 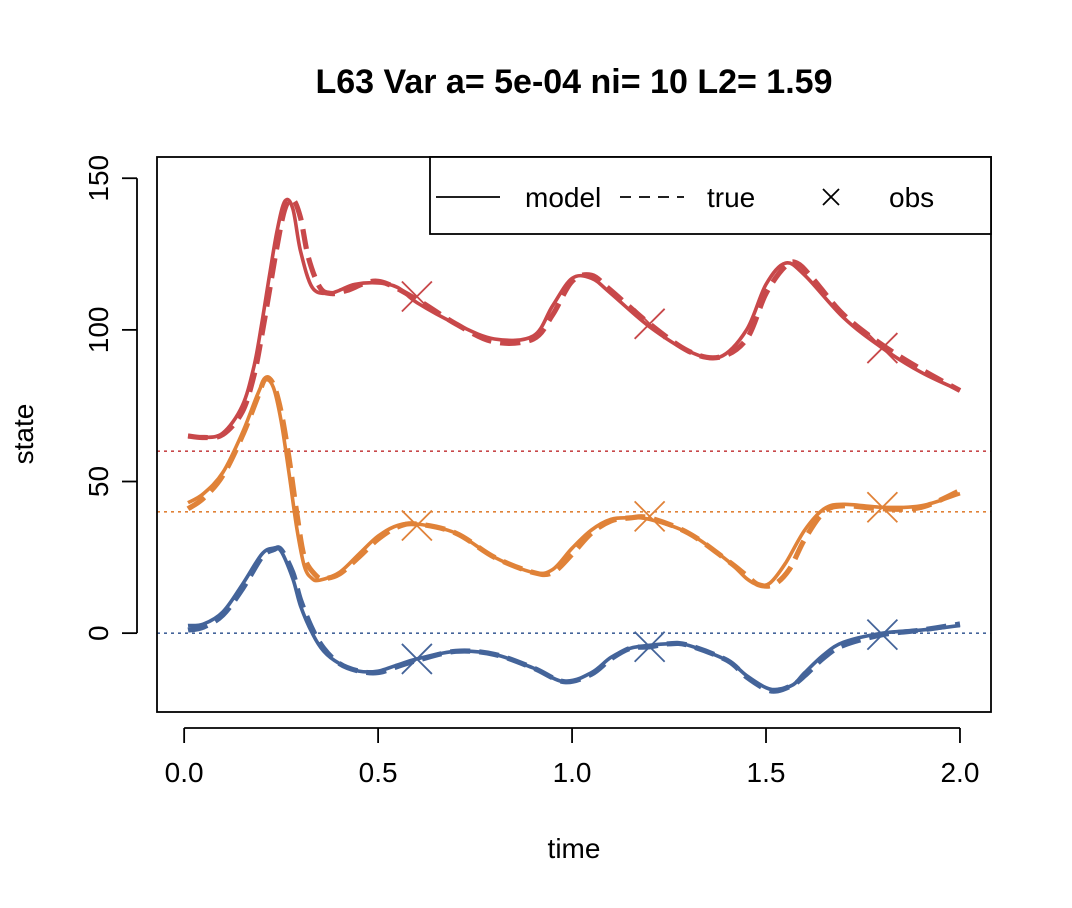 What do you see at coordinates (574, 618) in the screenshot?
I see `series-model-line` at bounding box center [574, 618].